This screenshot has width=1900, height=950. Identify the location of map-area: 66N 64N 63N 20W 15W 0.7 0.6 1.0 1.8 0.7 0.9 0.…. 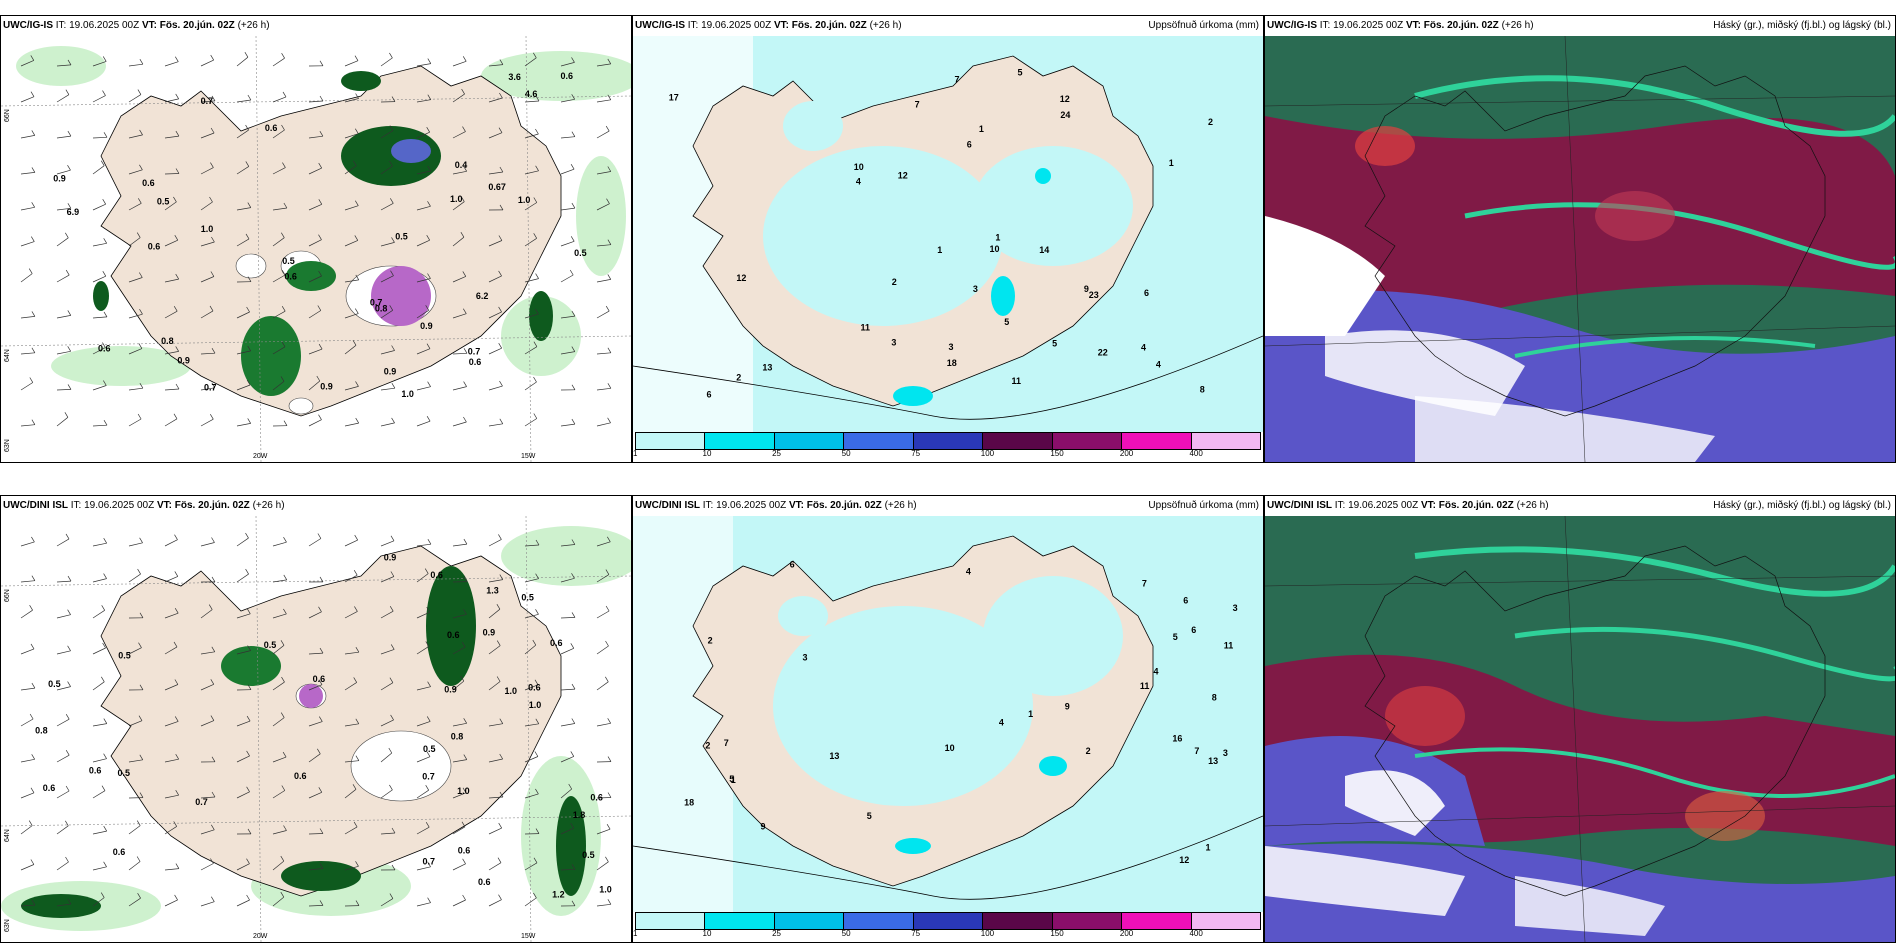
(316, 729).